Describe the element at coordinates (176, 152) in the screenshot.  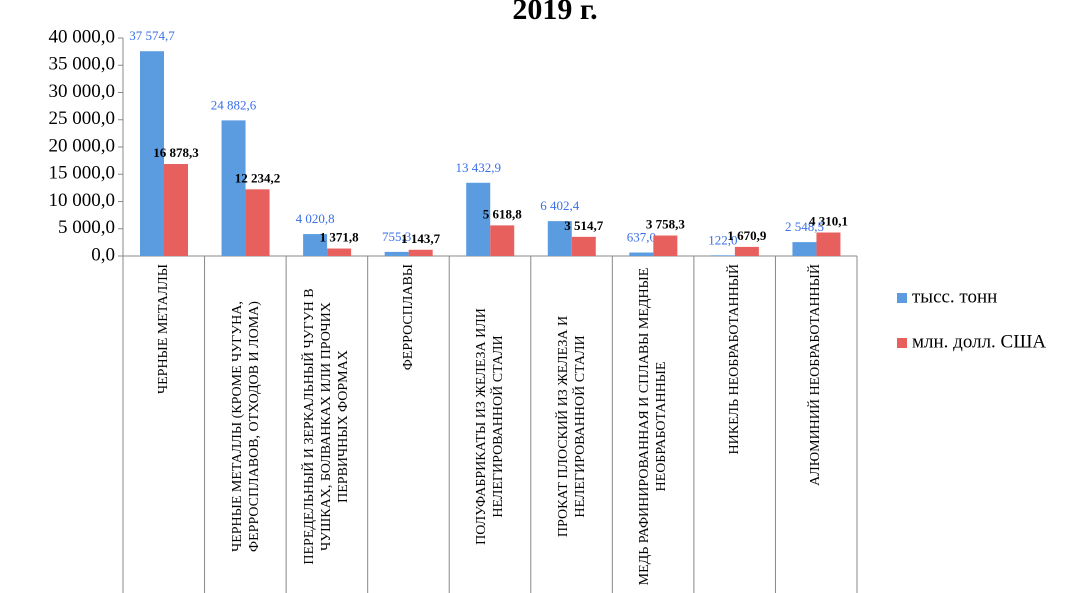
I see `data-label: 16 878,3` at that location.